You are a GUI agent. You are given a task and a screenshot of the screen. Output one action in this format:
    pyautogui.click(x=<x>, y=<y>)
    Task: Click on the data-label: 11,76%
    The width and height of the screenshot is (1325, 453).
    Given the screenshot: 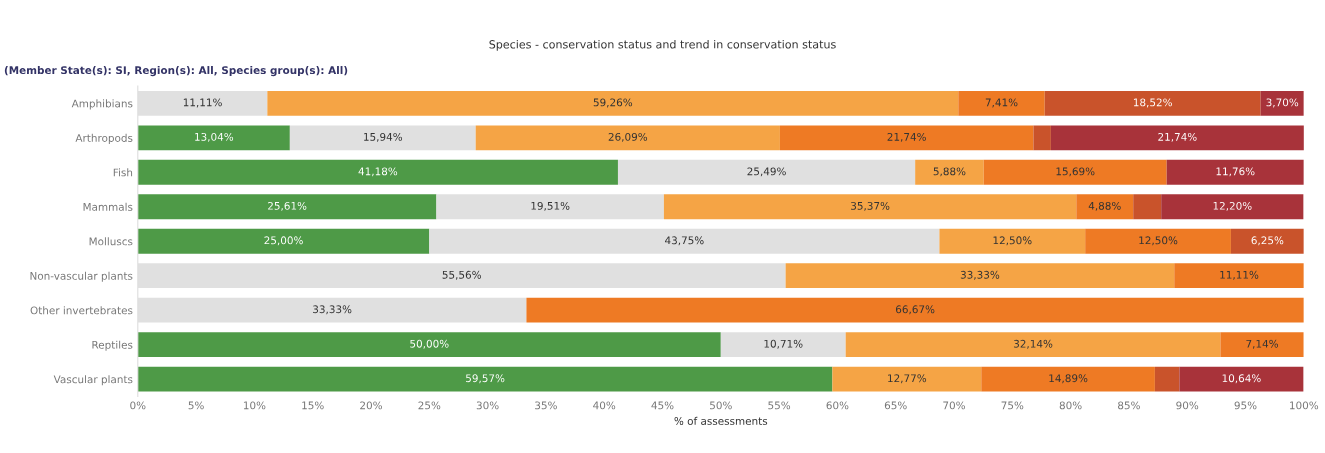 What is the action you would take?
    pyautogui.click(x=1235, y=172)
    